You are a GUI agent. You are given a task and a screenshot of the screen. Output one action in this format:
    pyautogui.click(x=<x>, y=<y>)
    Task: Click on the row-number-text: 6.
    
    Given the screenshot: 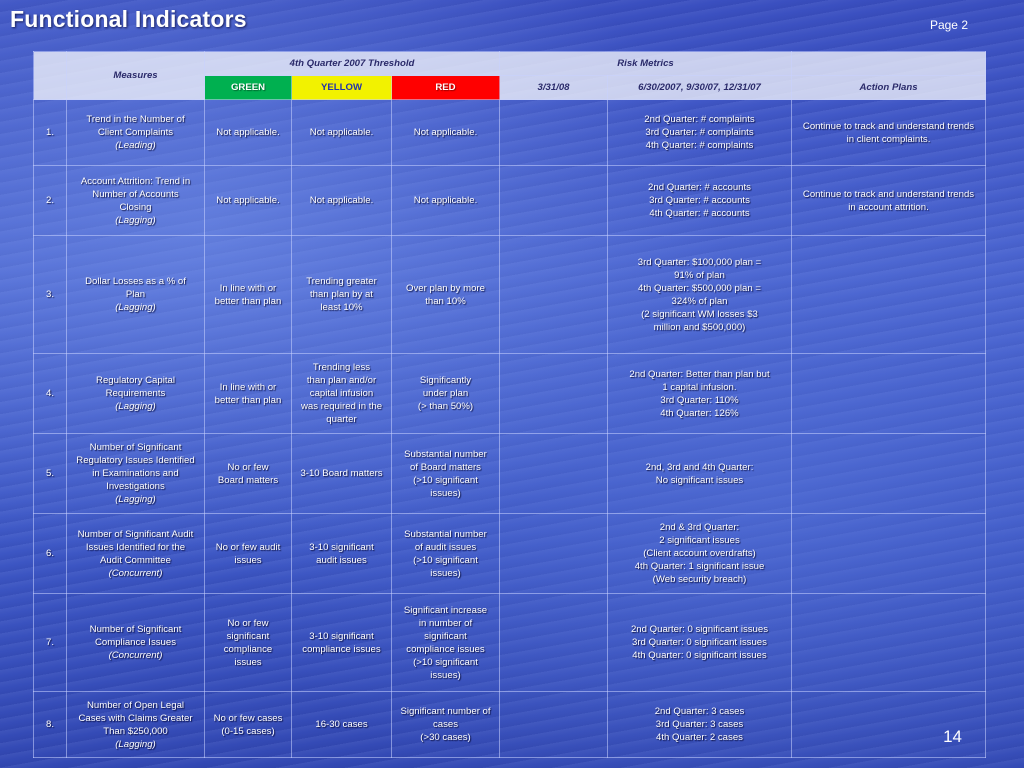 What is the action you would take?
    pyautogui.click(x=49, y=553)
    